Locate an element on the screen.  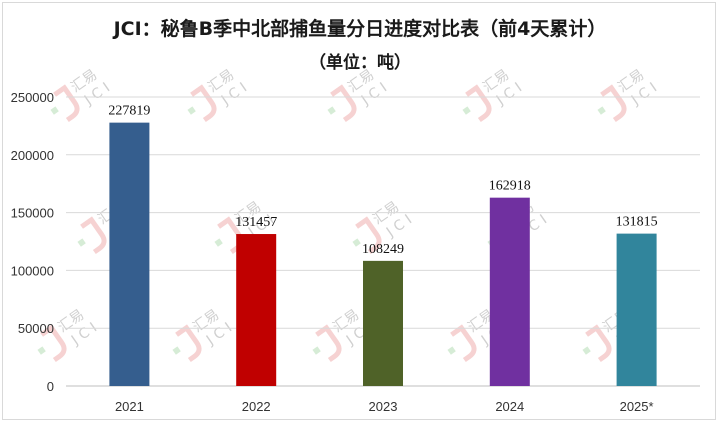
y-tick-label: 50000 is located at coordinates (36, 328).